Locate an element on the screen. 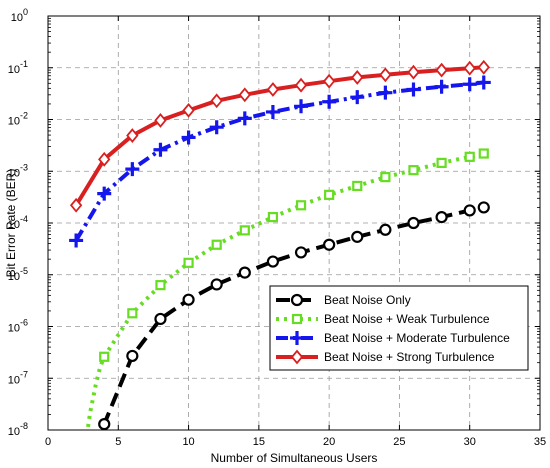 This screenshot has width=550, height=468. y-tick-label: 10⁻⁶ is located at coordinates (18, 326).